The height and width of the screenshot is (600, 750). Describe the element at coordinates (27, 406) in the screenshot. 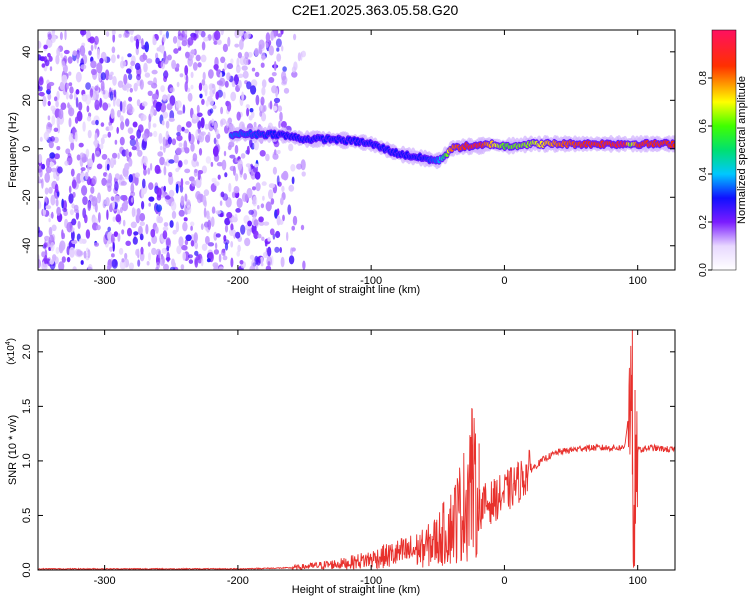

I see `y-tick-label: 1.5` at that location.